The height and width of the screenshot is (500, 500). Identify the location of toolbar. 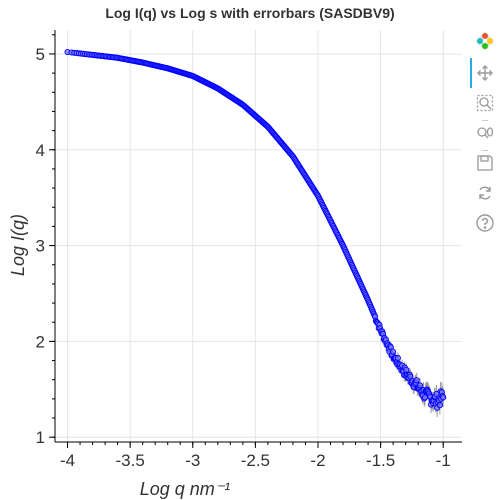
(485, 150).